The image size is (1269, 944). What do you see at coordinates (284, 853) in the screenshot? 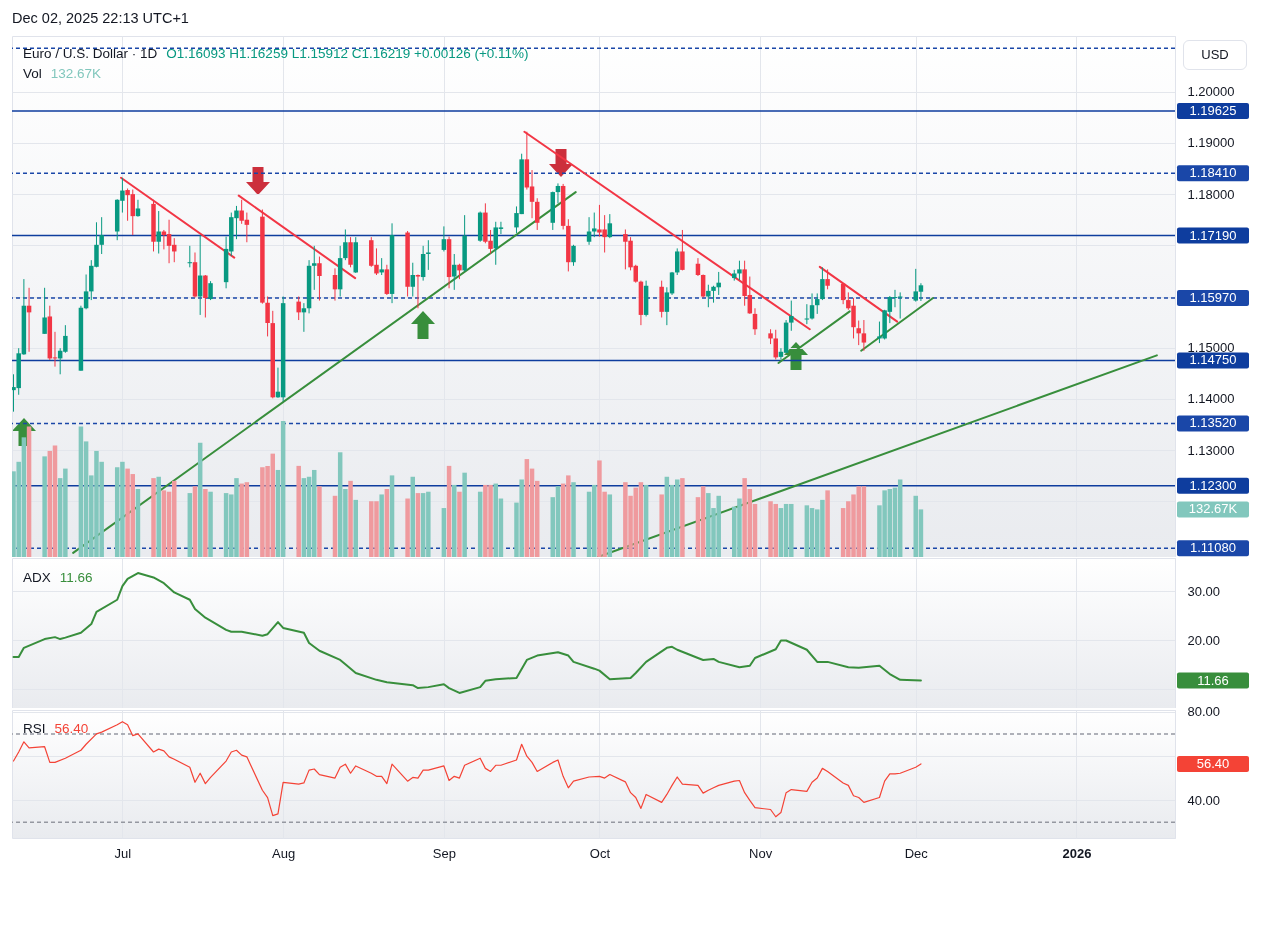
I see `x-tick-label: Aug` at bounding box center [284, 853].